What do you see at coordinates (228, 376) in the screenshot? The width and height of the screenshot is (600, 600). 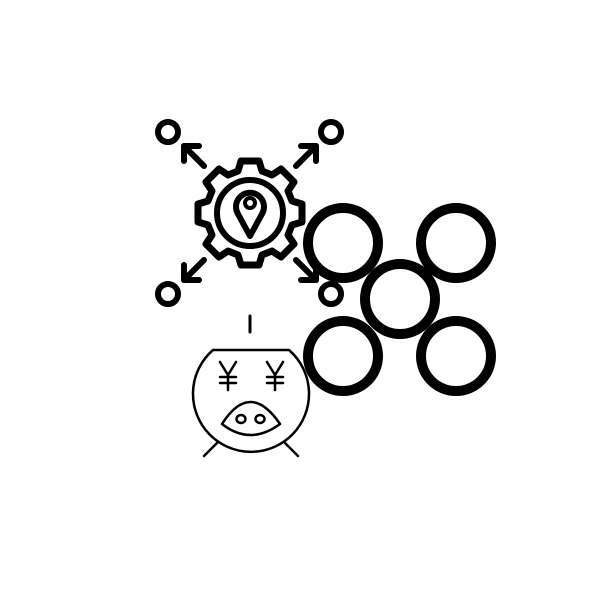 I see `yen-eye-left-icon` at bounding box center [228, 376].